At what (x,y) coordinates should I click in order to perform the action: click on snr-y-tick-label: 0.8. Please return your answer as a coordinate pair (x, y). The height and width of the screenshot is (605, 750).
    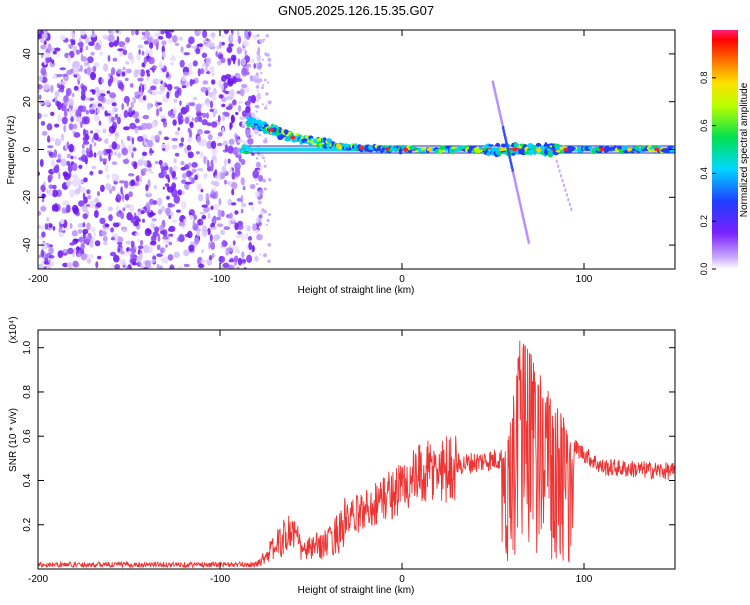
    Looking at the image, I should click on (27, 392).